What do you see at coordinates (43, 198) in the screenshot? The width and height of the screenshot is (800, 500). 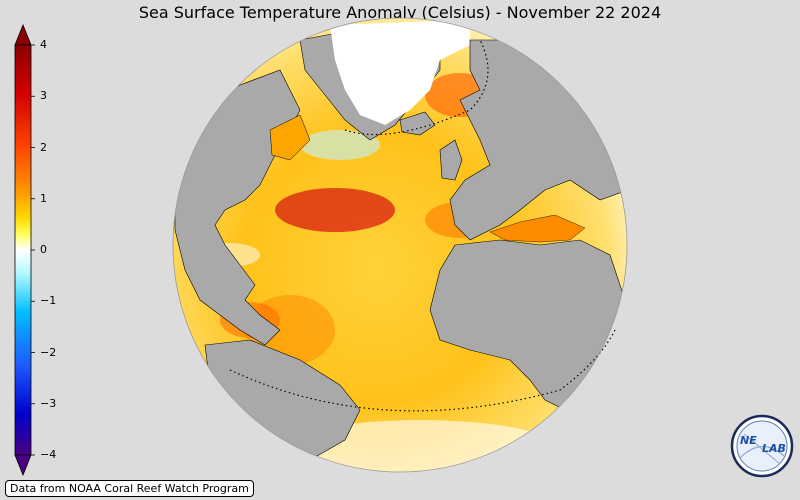 I see `colorbar-tick-label: 1` at bounding box center [43, 198].